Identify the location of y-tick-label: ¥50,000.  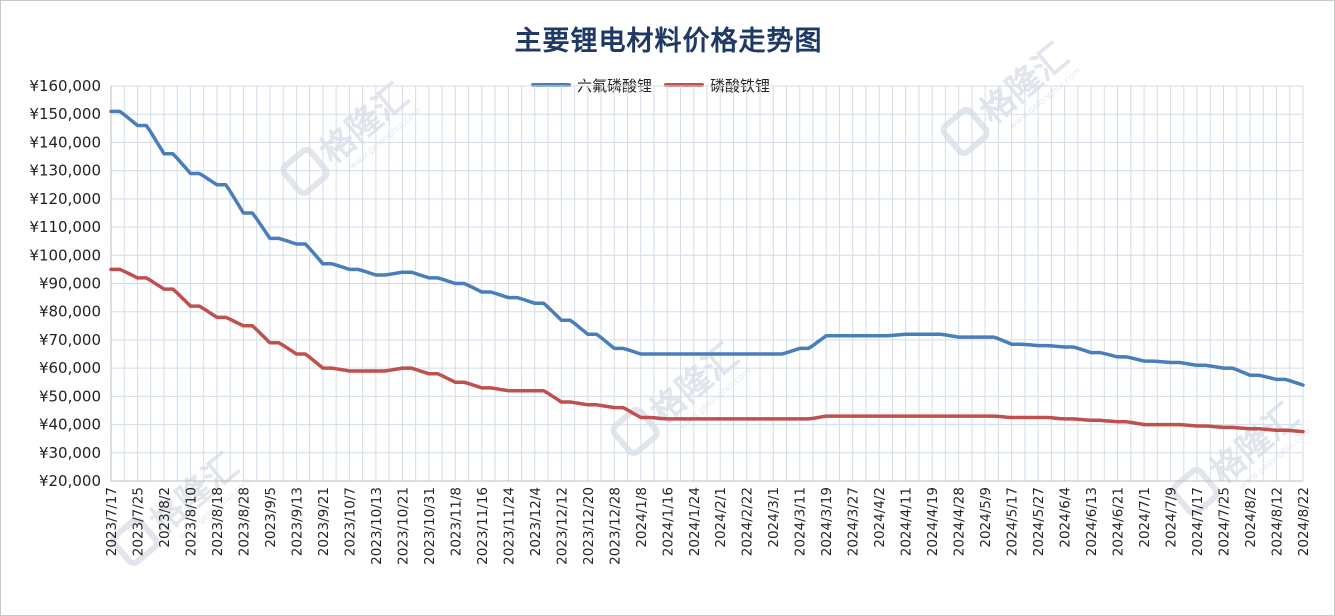
(70, 396).